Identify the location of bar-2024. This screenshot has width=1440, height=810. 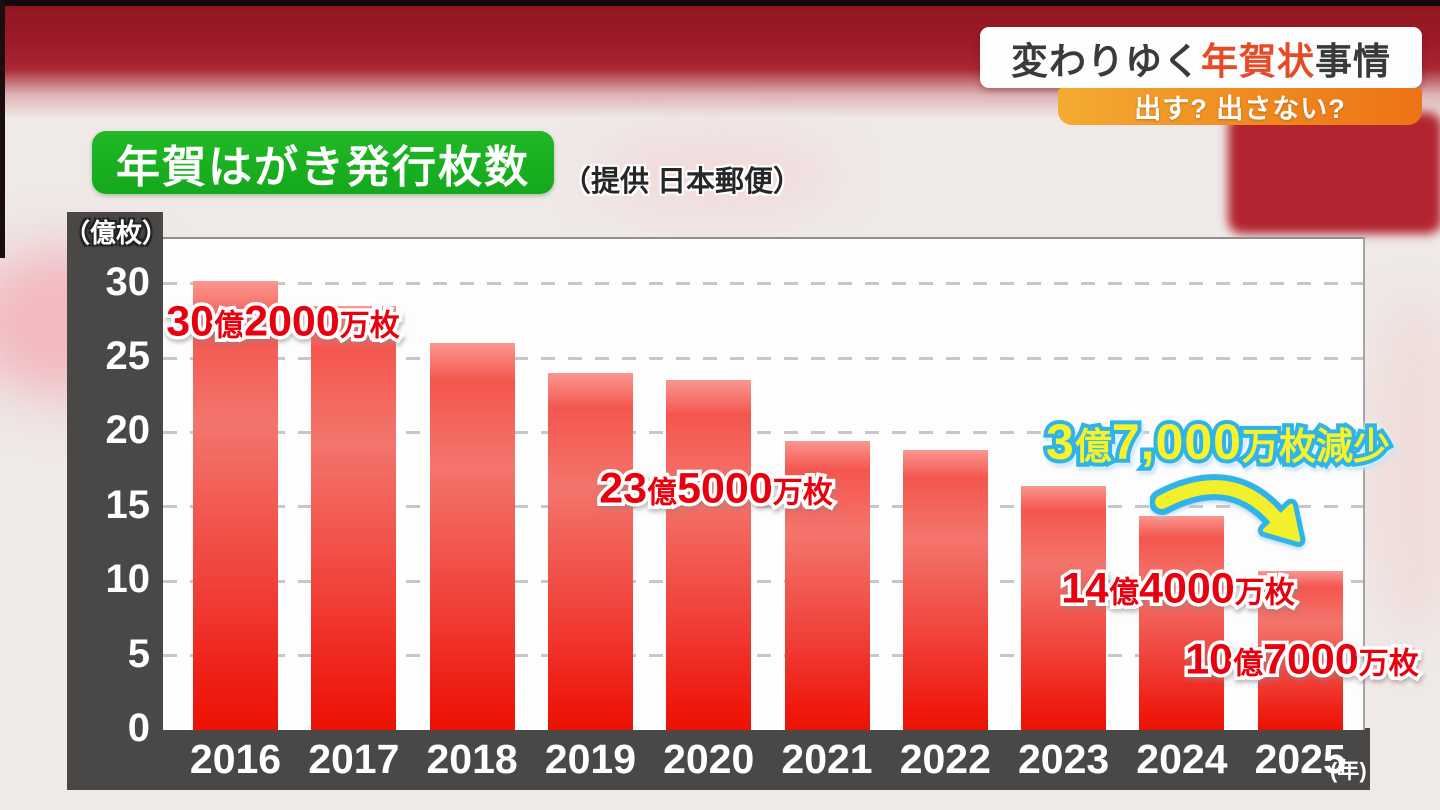
(1182, 622).